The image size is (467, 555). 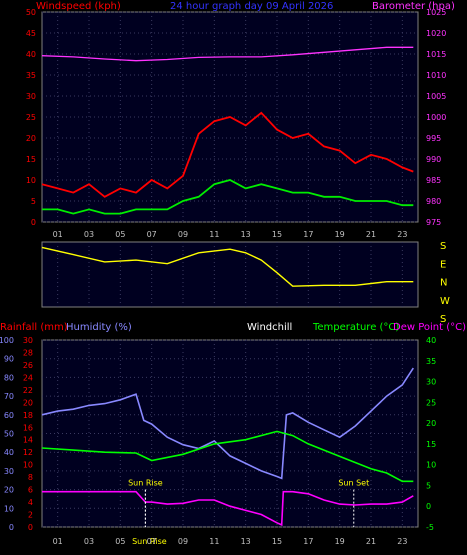 What do you see at coordinates (30, 515) in the screenshot?
I see `rain-tick-label: 2` at bounding box center [30, 515].